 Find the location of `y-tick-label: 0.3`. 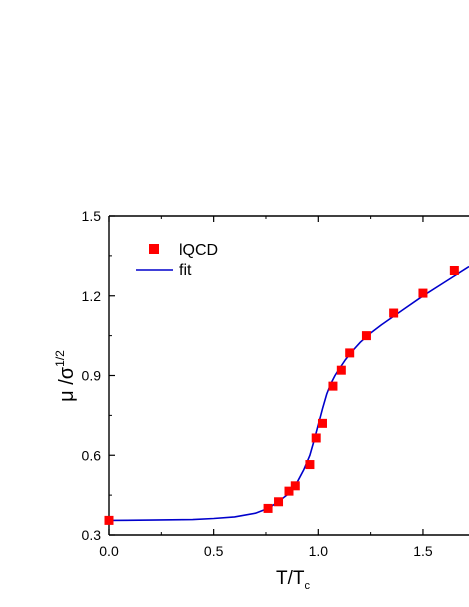

y-tick-label: 0.3 is located at coordinates (92, 535).